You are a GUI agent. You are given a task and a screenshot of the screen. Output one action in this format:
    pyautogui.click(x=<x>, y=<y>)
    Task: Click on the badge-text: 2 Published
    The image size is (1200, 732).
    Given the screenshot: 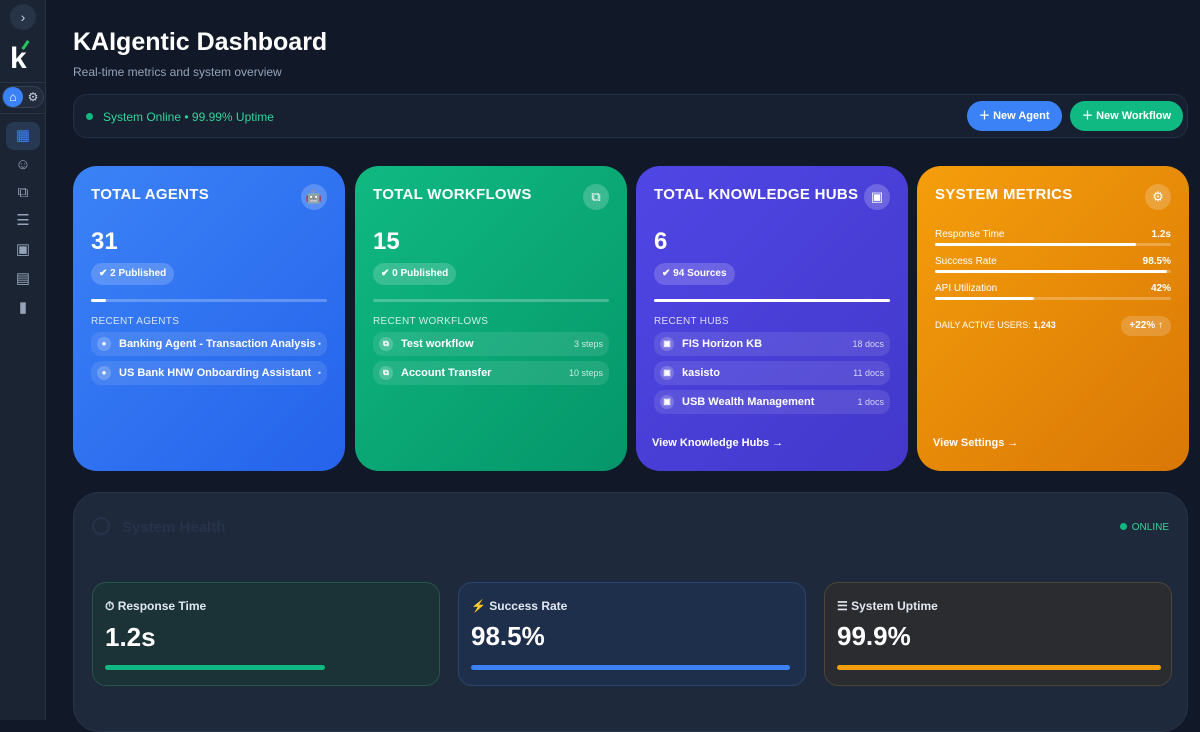 What is the action you would take?
    pyautogui.click(x=138, y=273)
    